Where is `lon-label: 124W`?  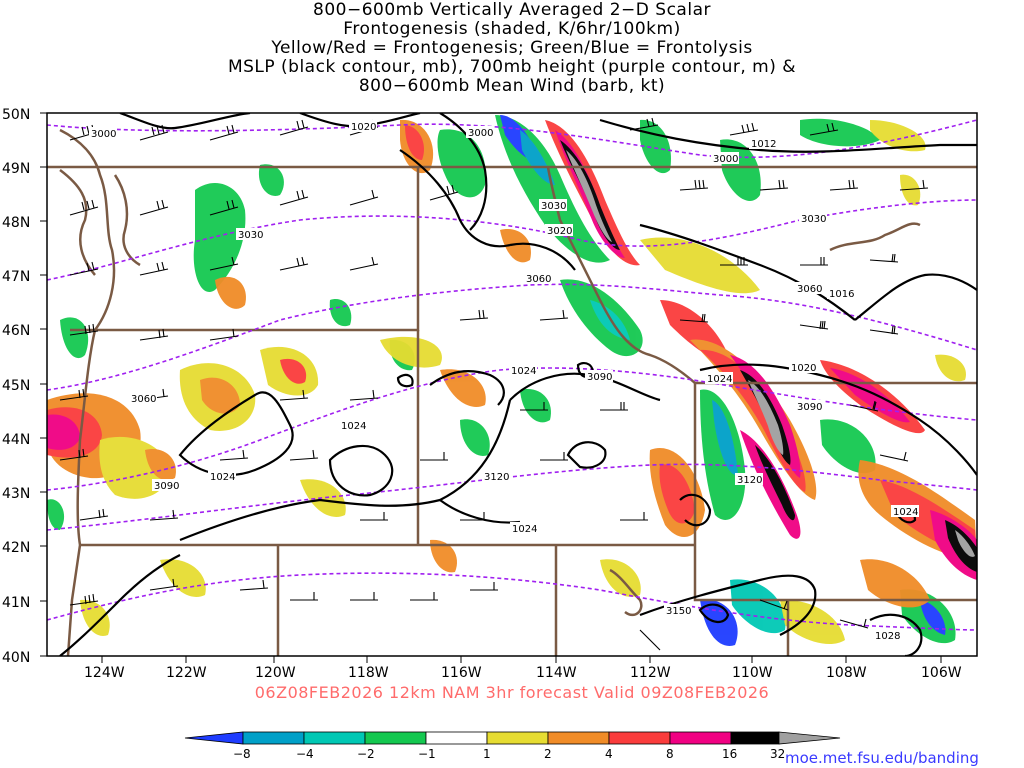 lon-label: 124W is located at coordinates (104, 673).